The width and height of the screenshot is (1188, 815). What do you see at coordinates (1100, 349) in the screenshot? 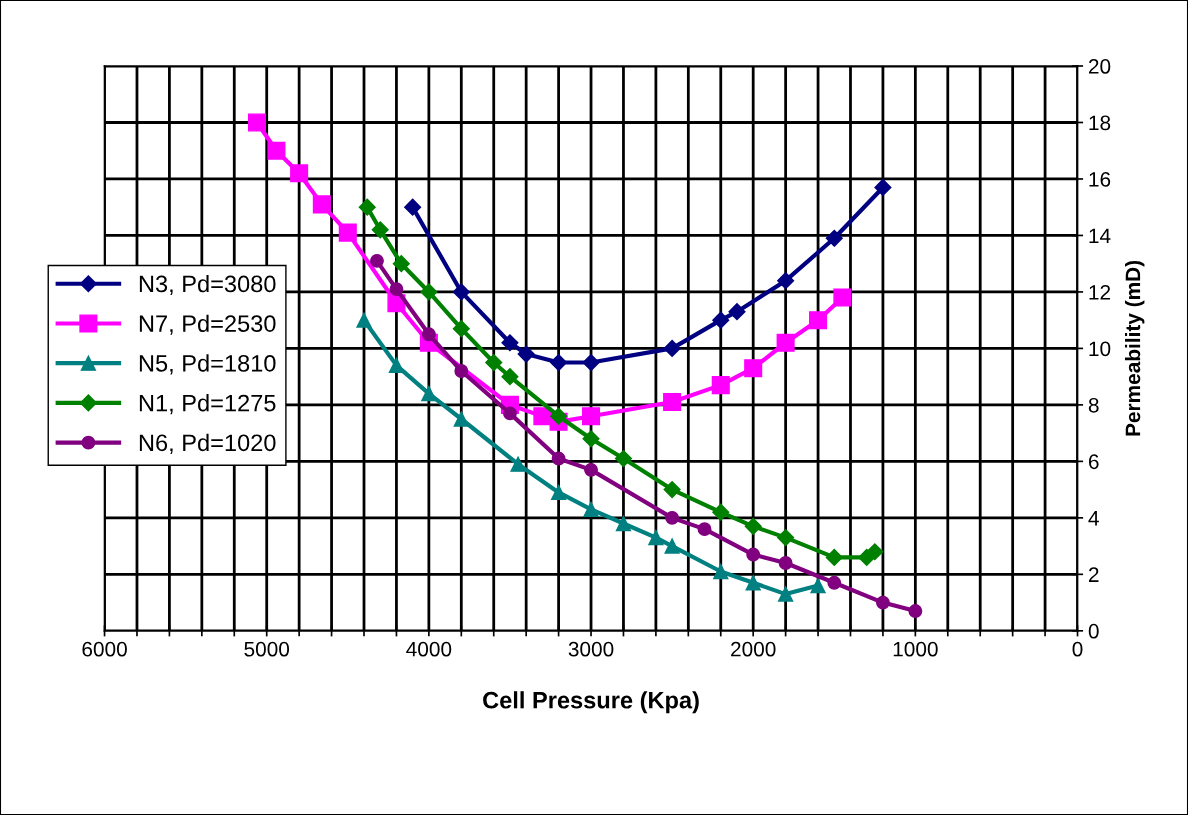
I see `y-tick-label: 10` at bounding box center [1100, 349].